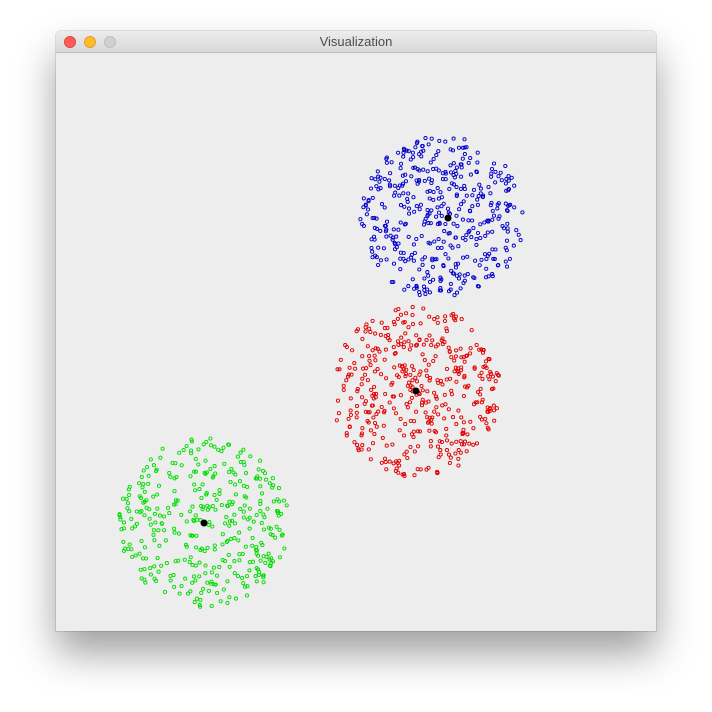 The image size is (712, 712). Describe the element at coordinates (110, 42) in the screenshot. I see `zoom-button` at that location.